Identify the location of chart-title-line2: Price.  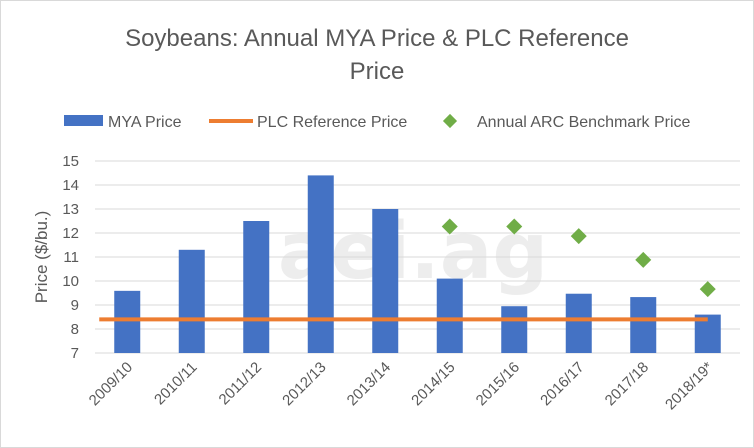
(377, 71).